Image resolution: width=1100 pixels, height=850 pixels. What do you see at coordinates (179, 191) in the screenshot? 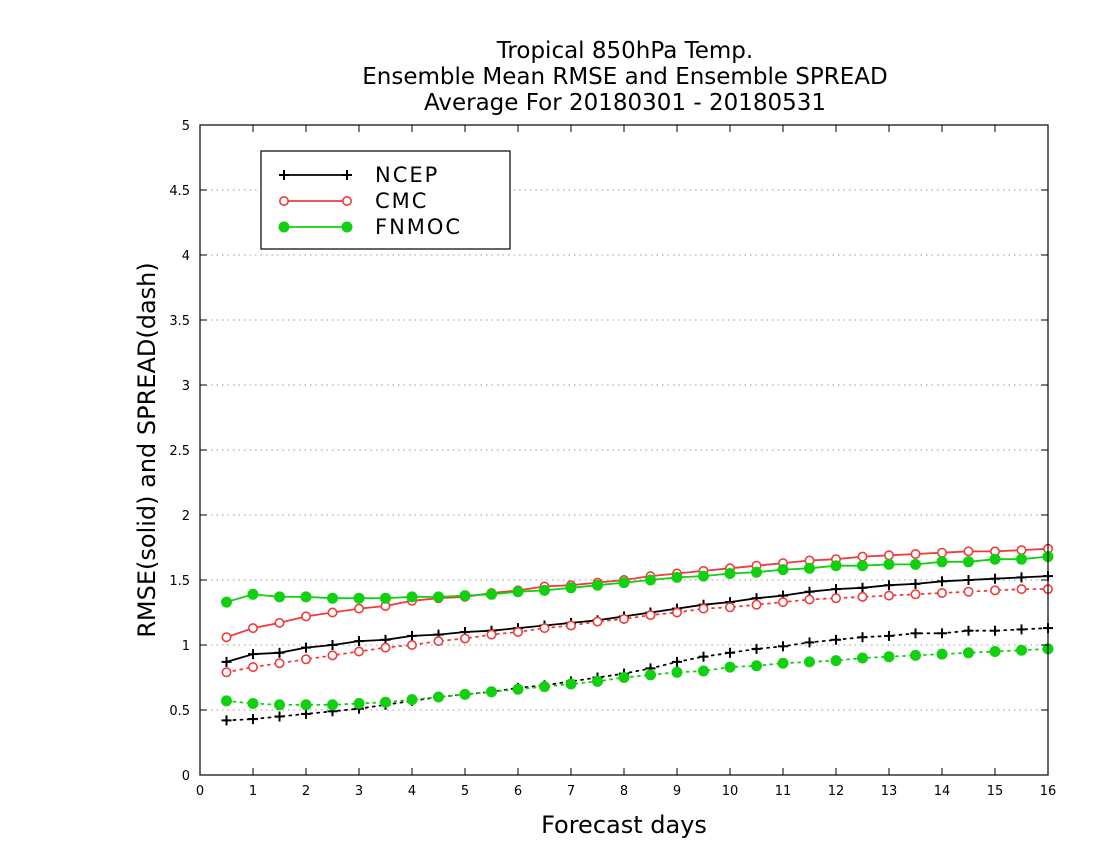
I see `y-tick-label: 4.5` at bounding box center [179, 191].